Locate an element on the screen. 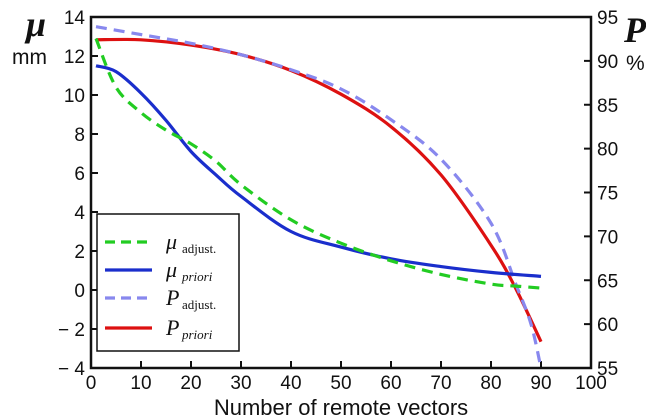 This screenshot has height=419, width=646. right-y-tick-label: 75 is located at coordinates (607, 194).